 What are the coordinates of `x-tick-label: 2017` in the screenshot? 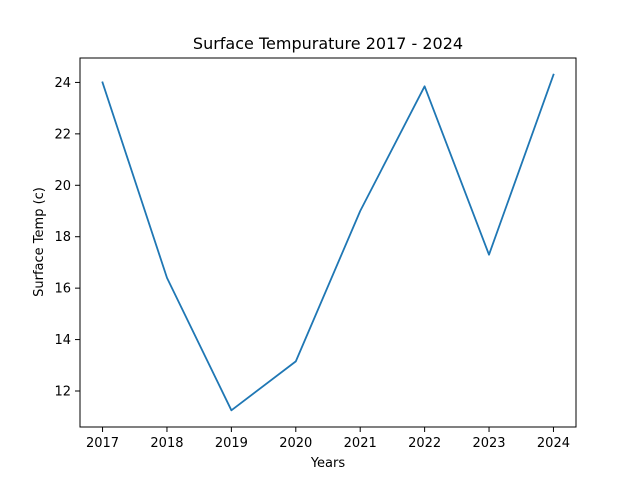 It's located at (102, 443).